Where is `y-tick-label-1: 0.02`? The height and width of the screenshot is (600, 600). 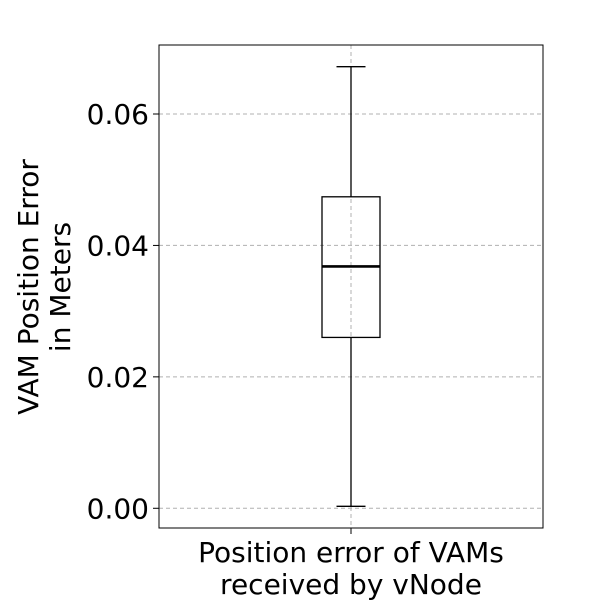 y-tick-label-1: 0.02 is located at coordinates (118, 377).